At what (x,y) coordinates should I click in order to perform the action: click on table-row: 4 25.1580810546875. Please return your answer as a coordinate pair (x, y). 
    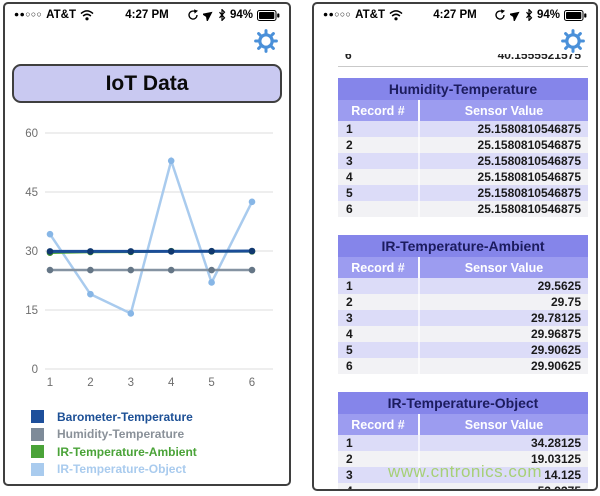
    Looking at the image, I should click on (463, 177).